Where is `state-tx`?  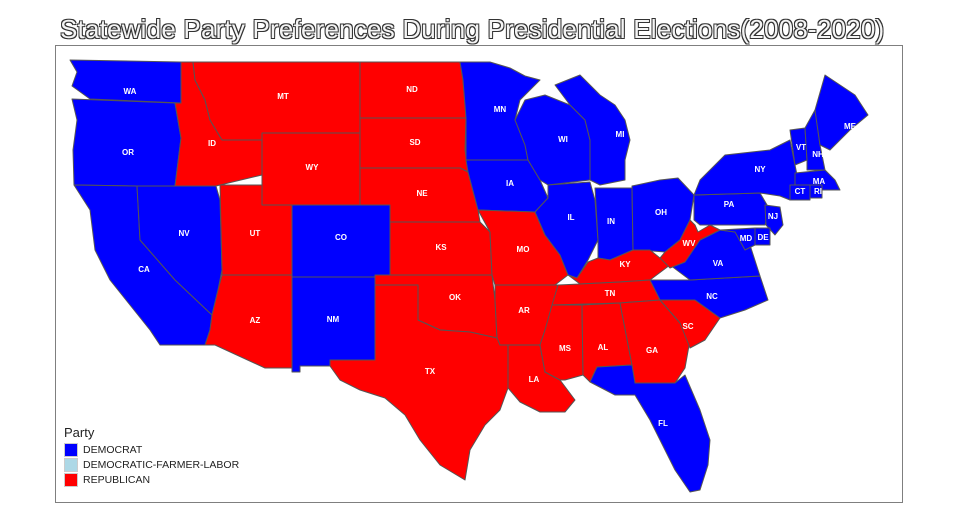
state-tx is located at coordinates (419, 382).